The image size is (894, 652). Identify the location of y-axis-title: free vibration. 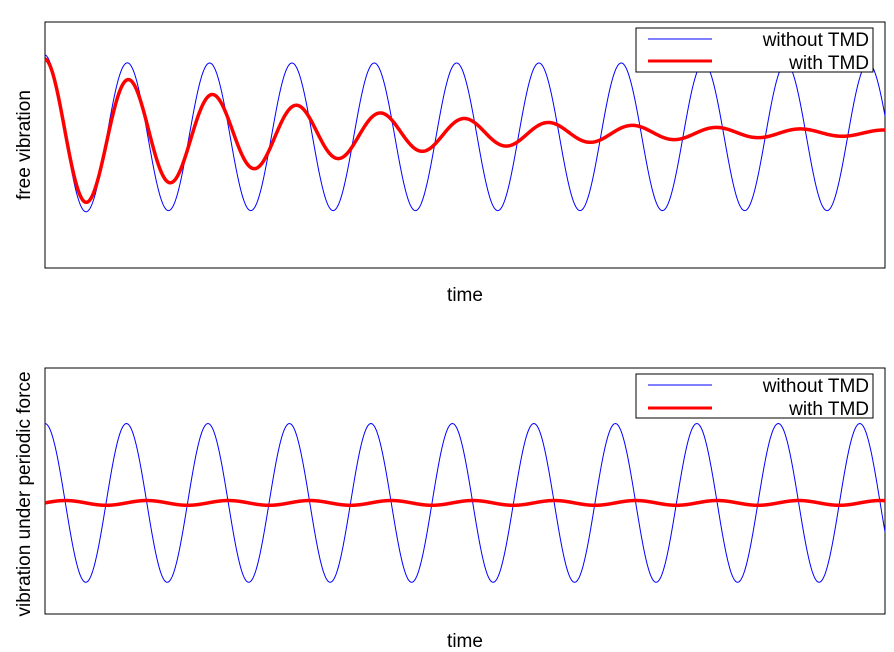
(24, 145).